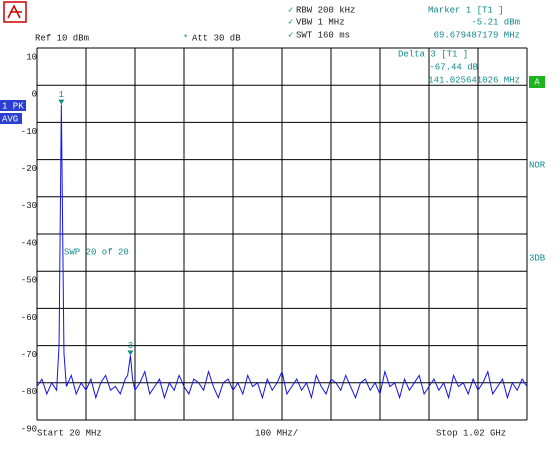 This screenshot has width=560, height=450. Describe the element at coordinates (130, 346) in the screenshot. I see `marker-label: 3` at that location.